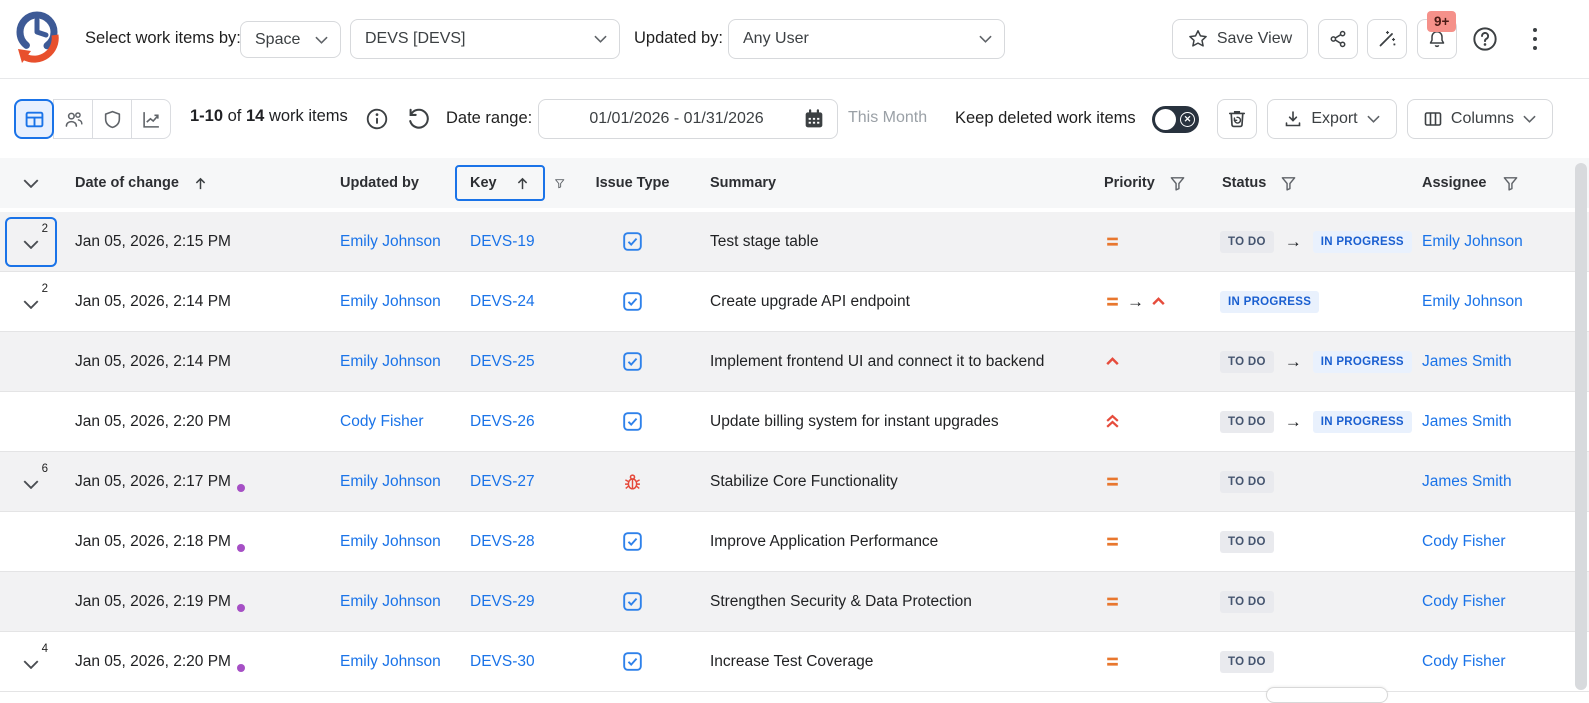  Describe the element at coordinates (379, 183) in the screenshot. I see `col-updated-by: Updated by` at that location.